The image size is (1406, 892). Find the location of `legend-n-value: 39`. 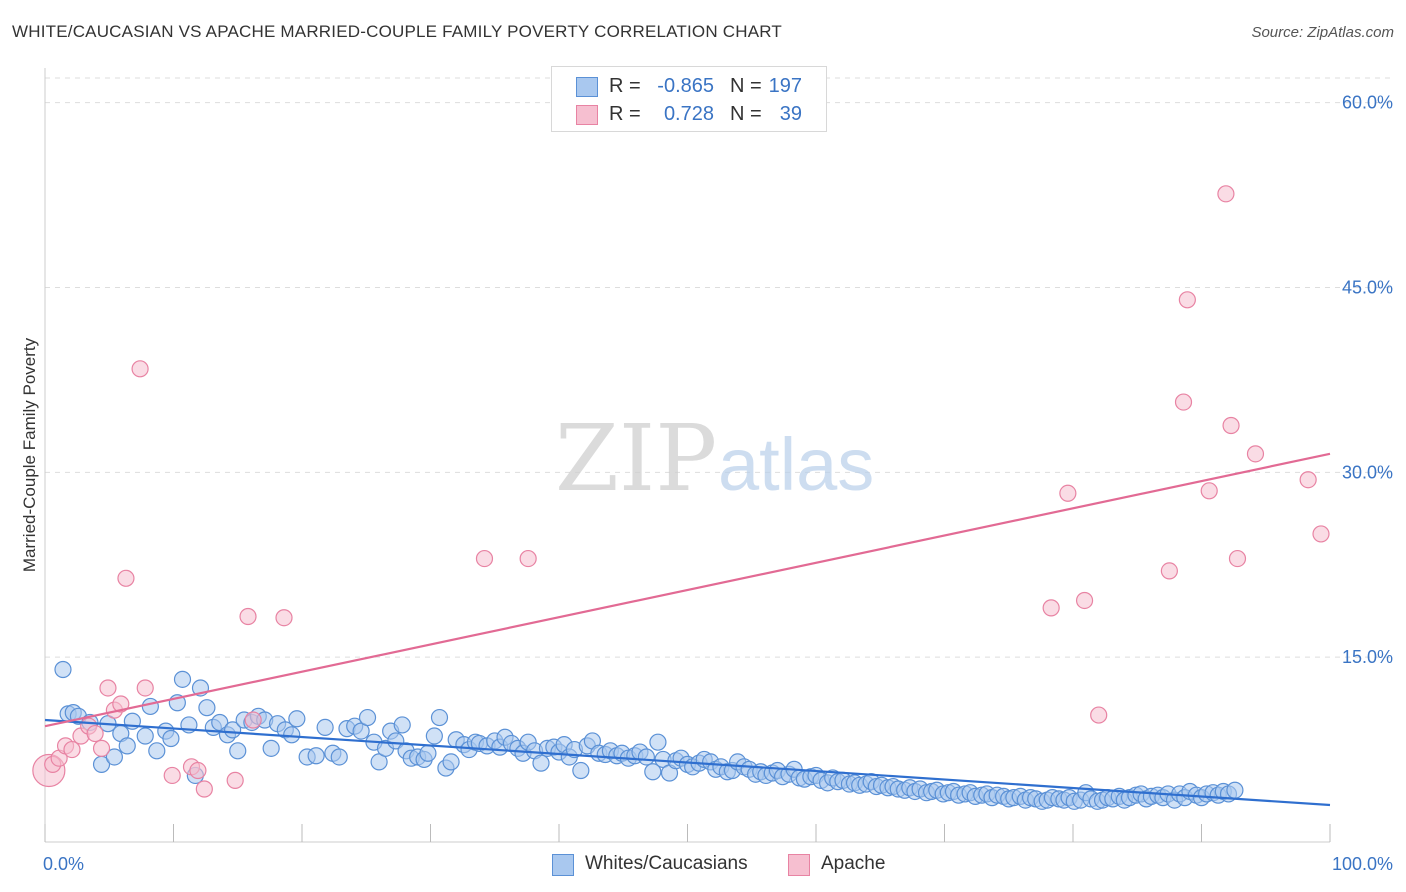

legend-n-value: 39 is located at coordinates (790, 114).